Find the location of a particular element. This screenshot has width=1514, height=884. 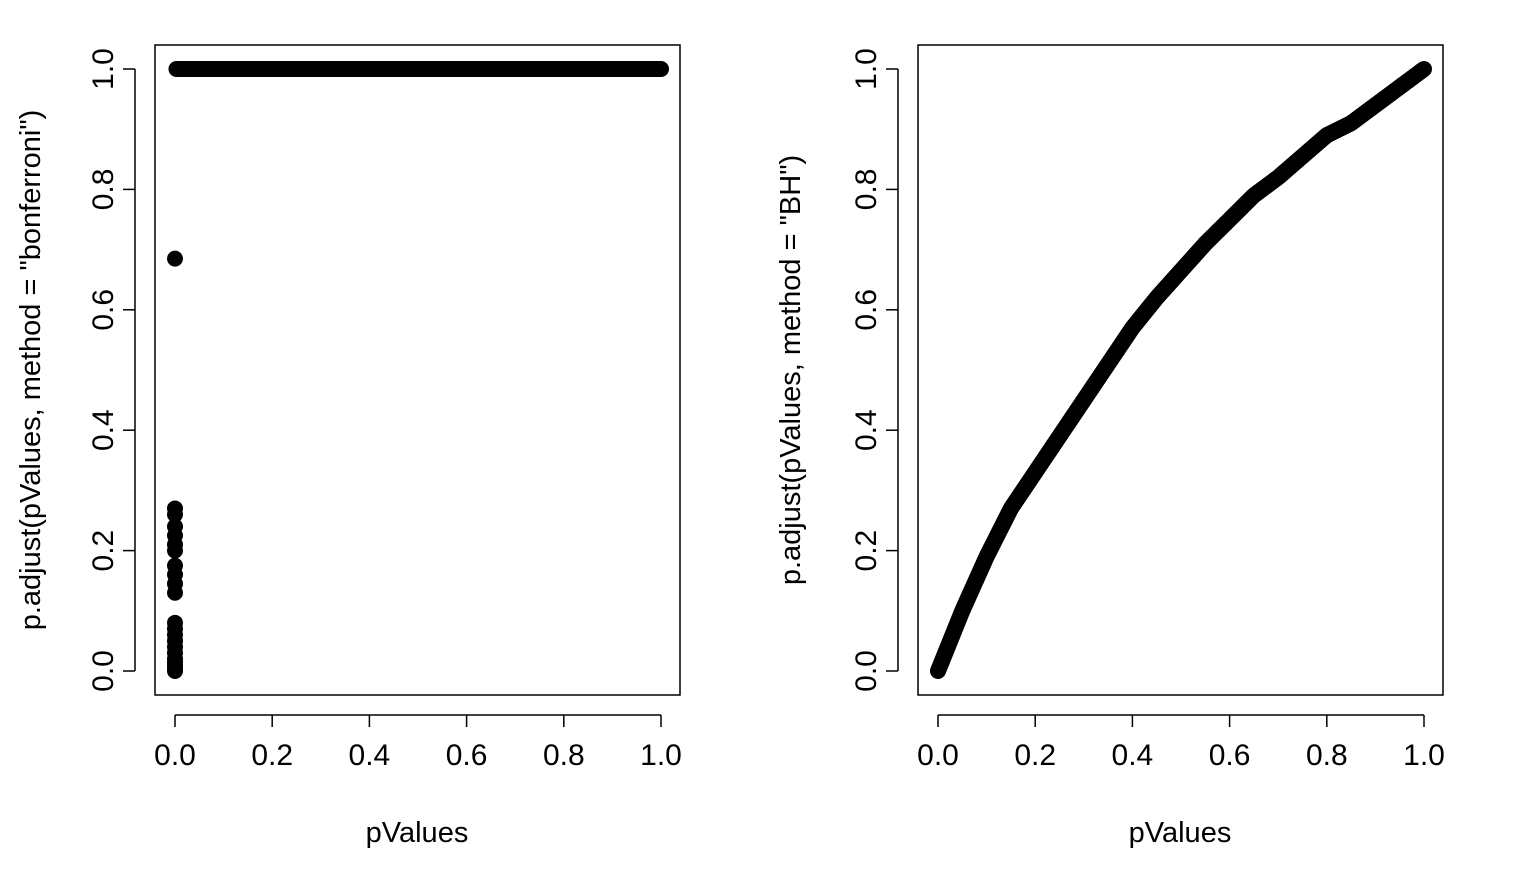

bonferroni-x-tick-label: 0.0 is located at coordinates (175, 755).